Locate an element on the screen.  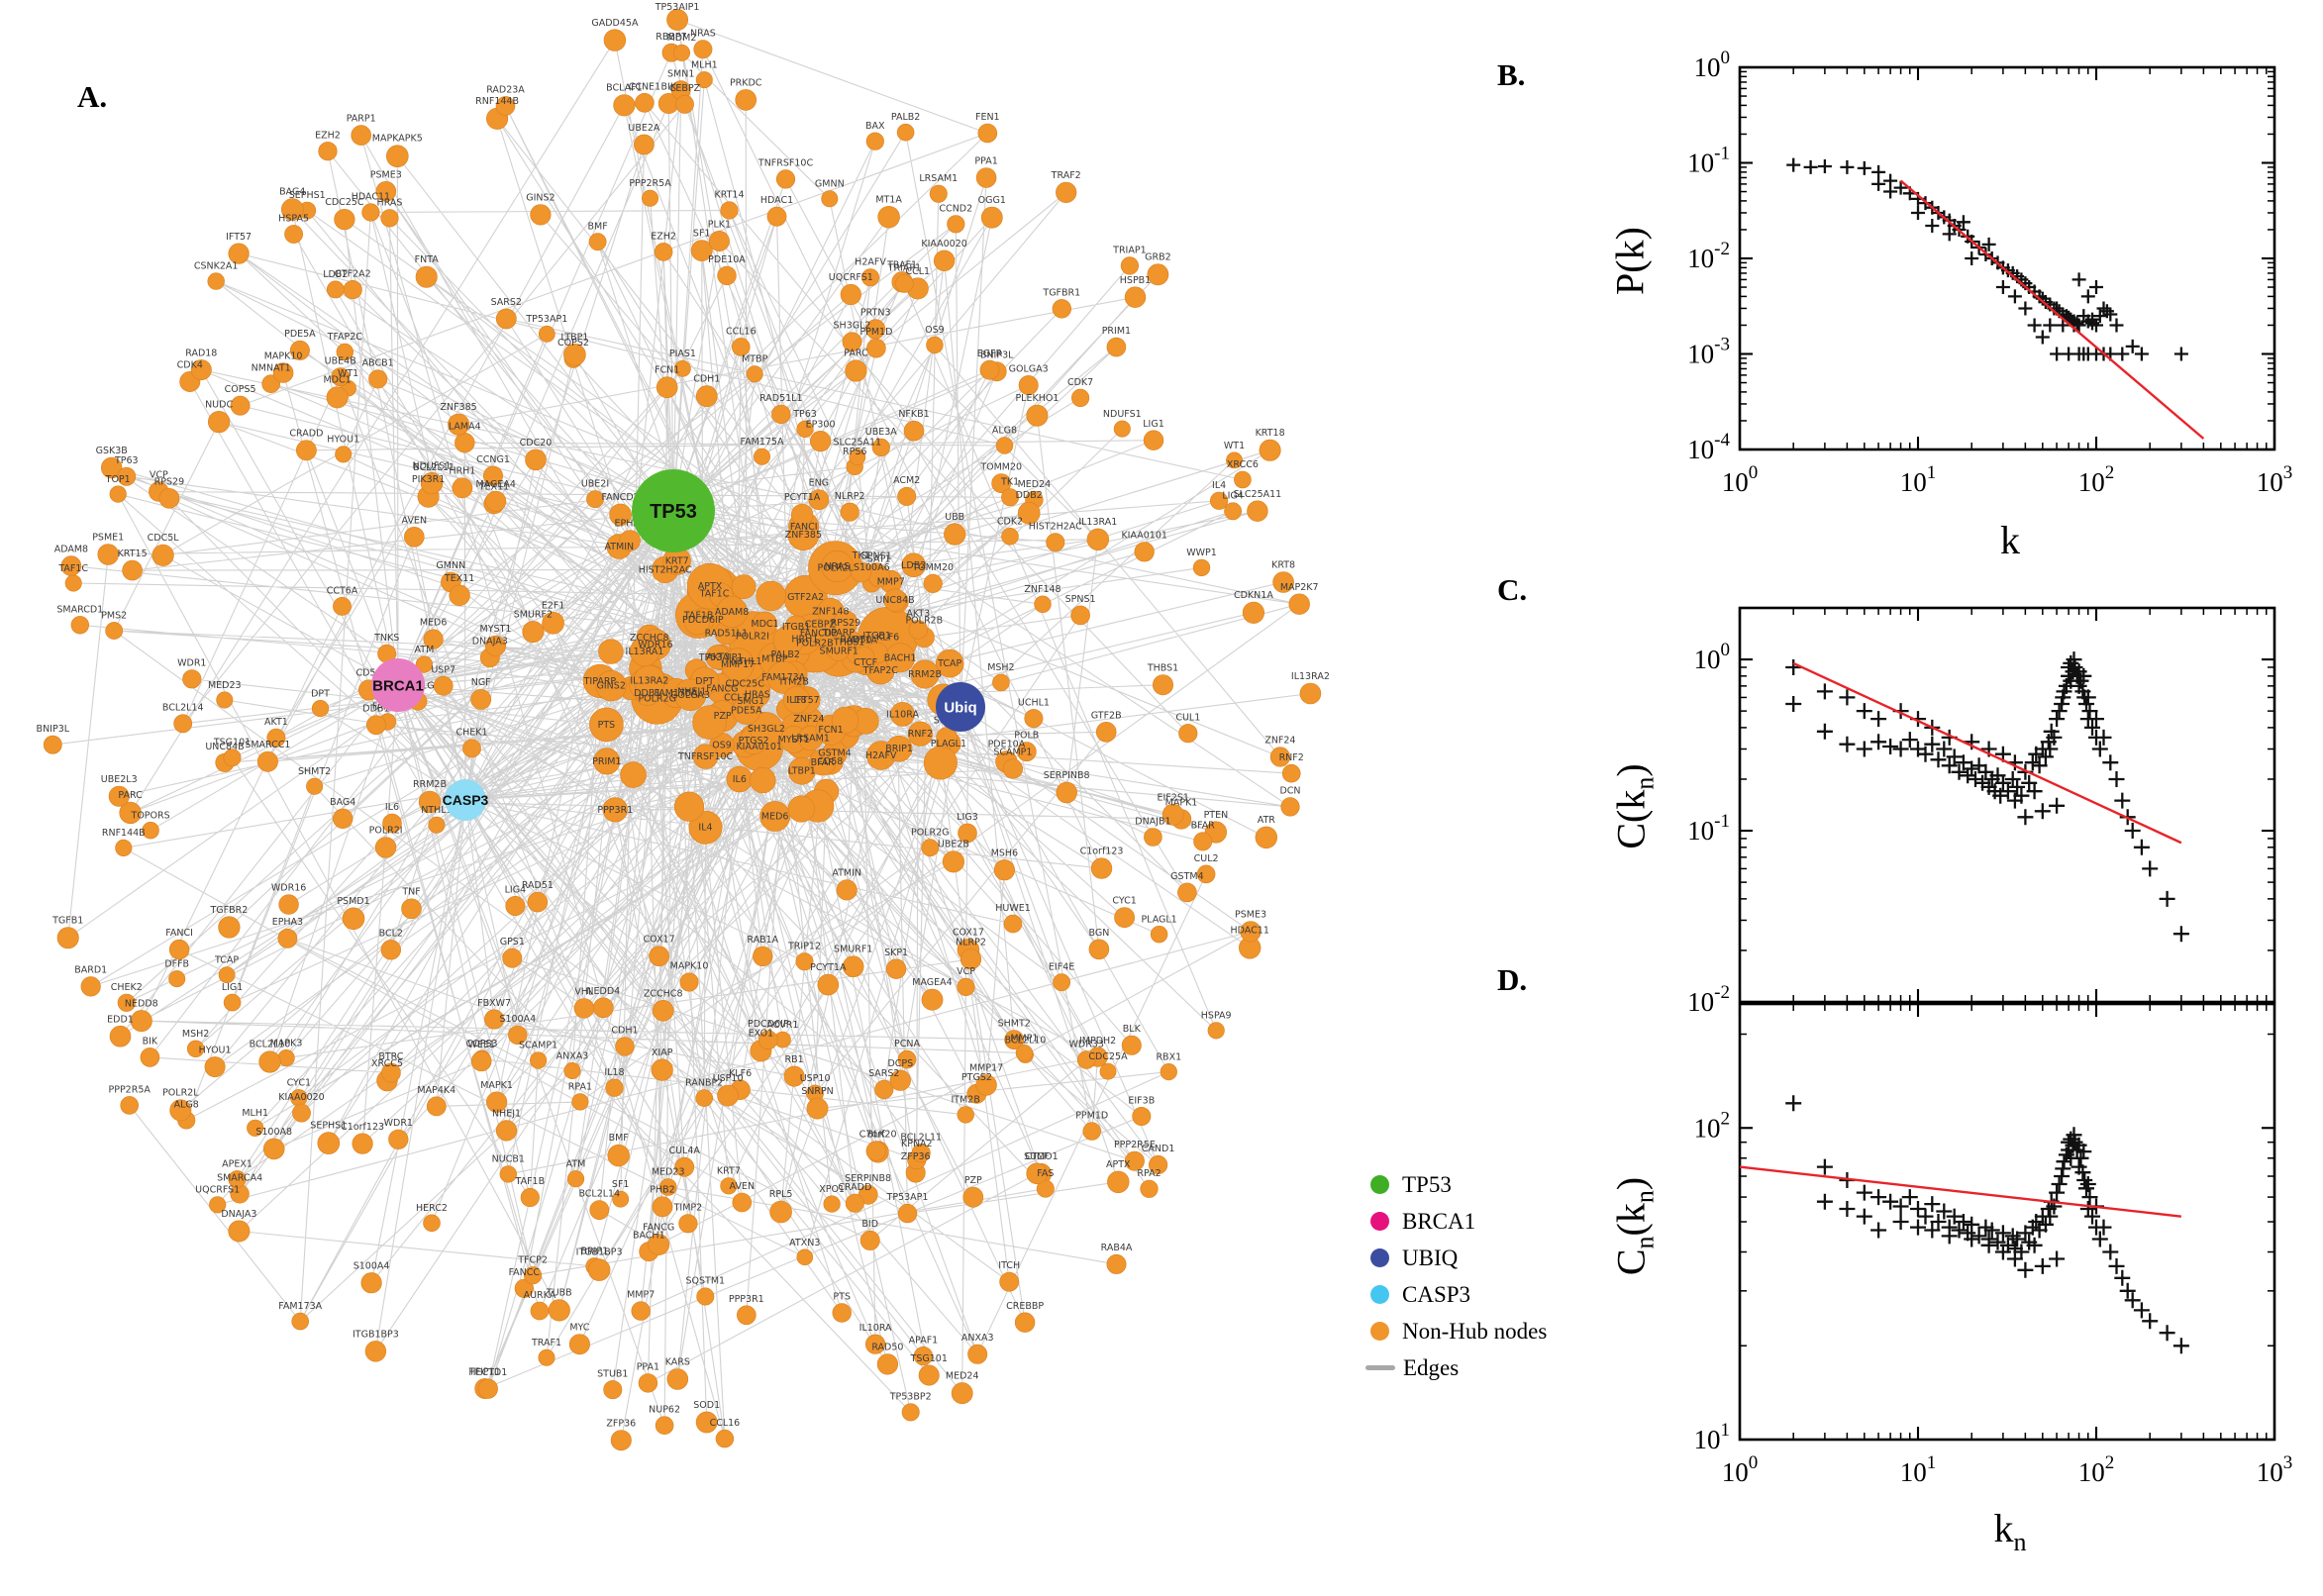
chart-c: 10⁻² 10⁻¹ 10⁰ is located at coordinates (1981, 811).